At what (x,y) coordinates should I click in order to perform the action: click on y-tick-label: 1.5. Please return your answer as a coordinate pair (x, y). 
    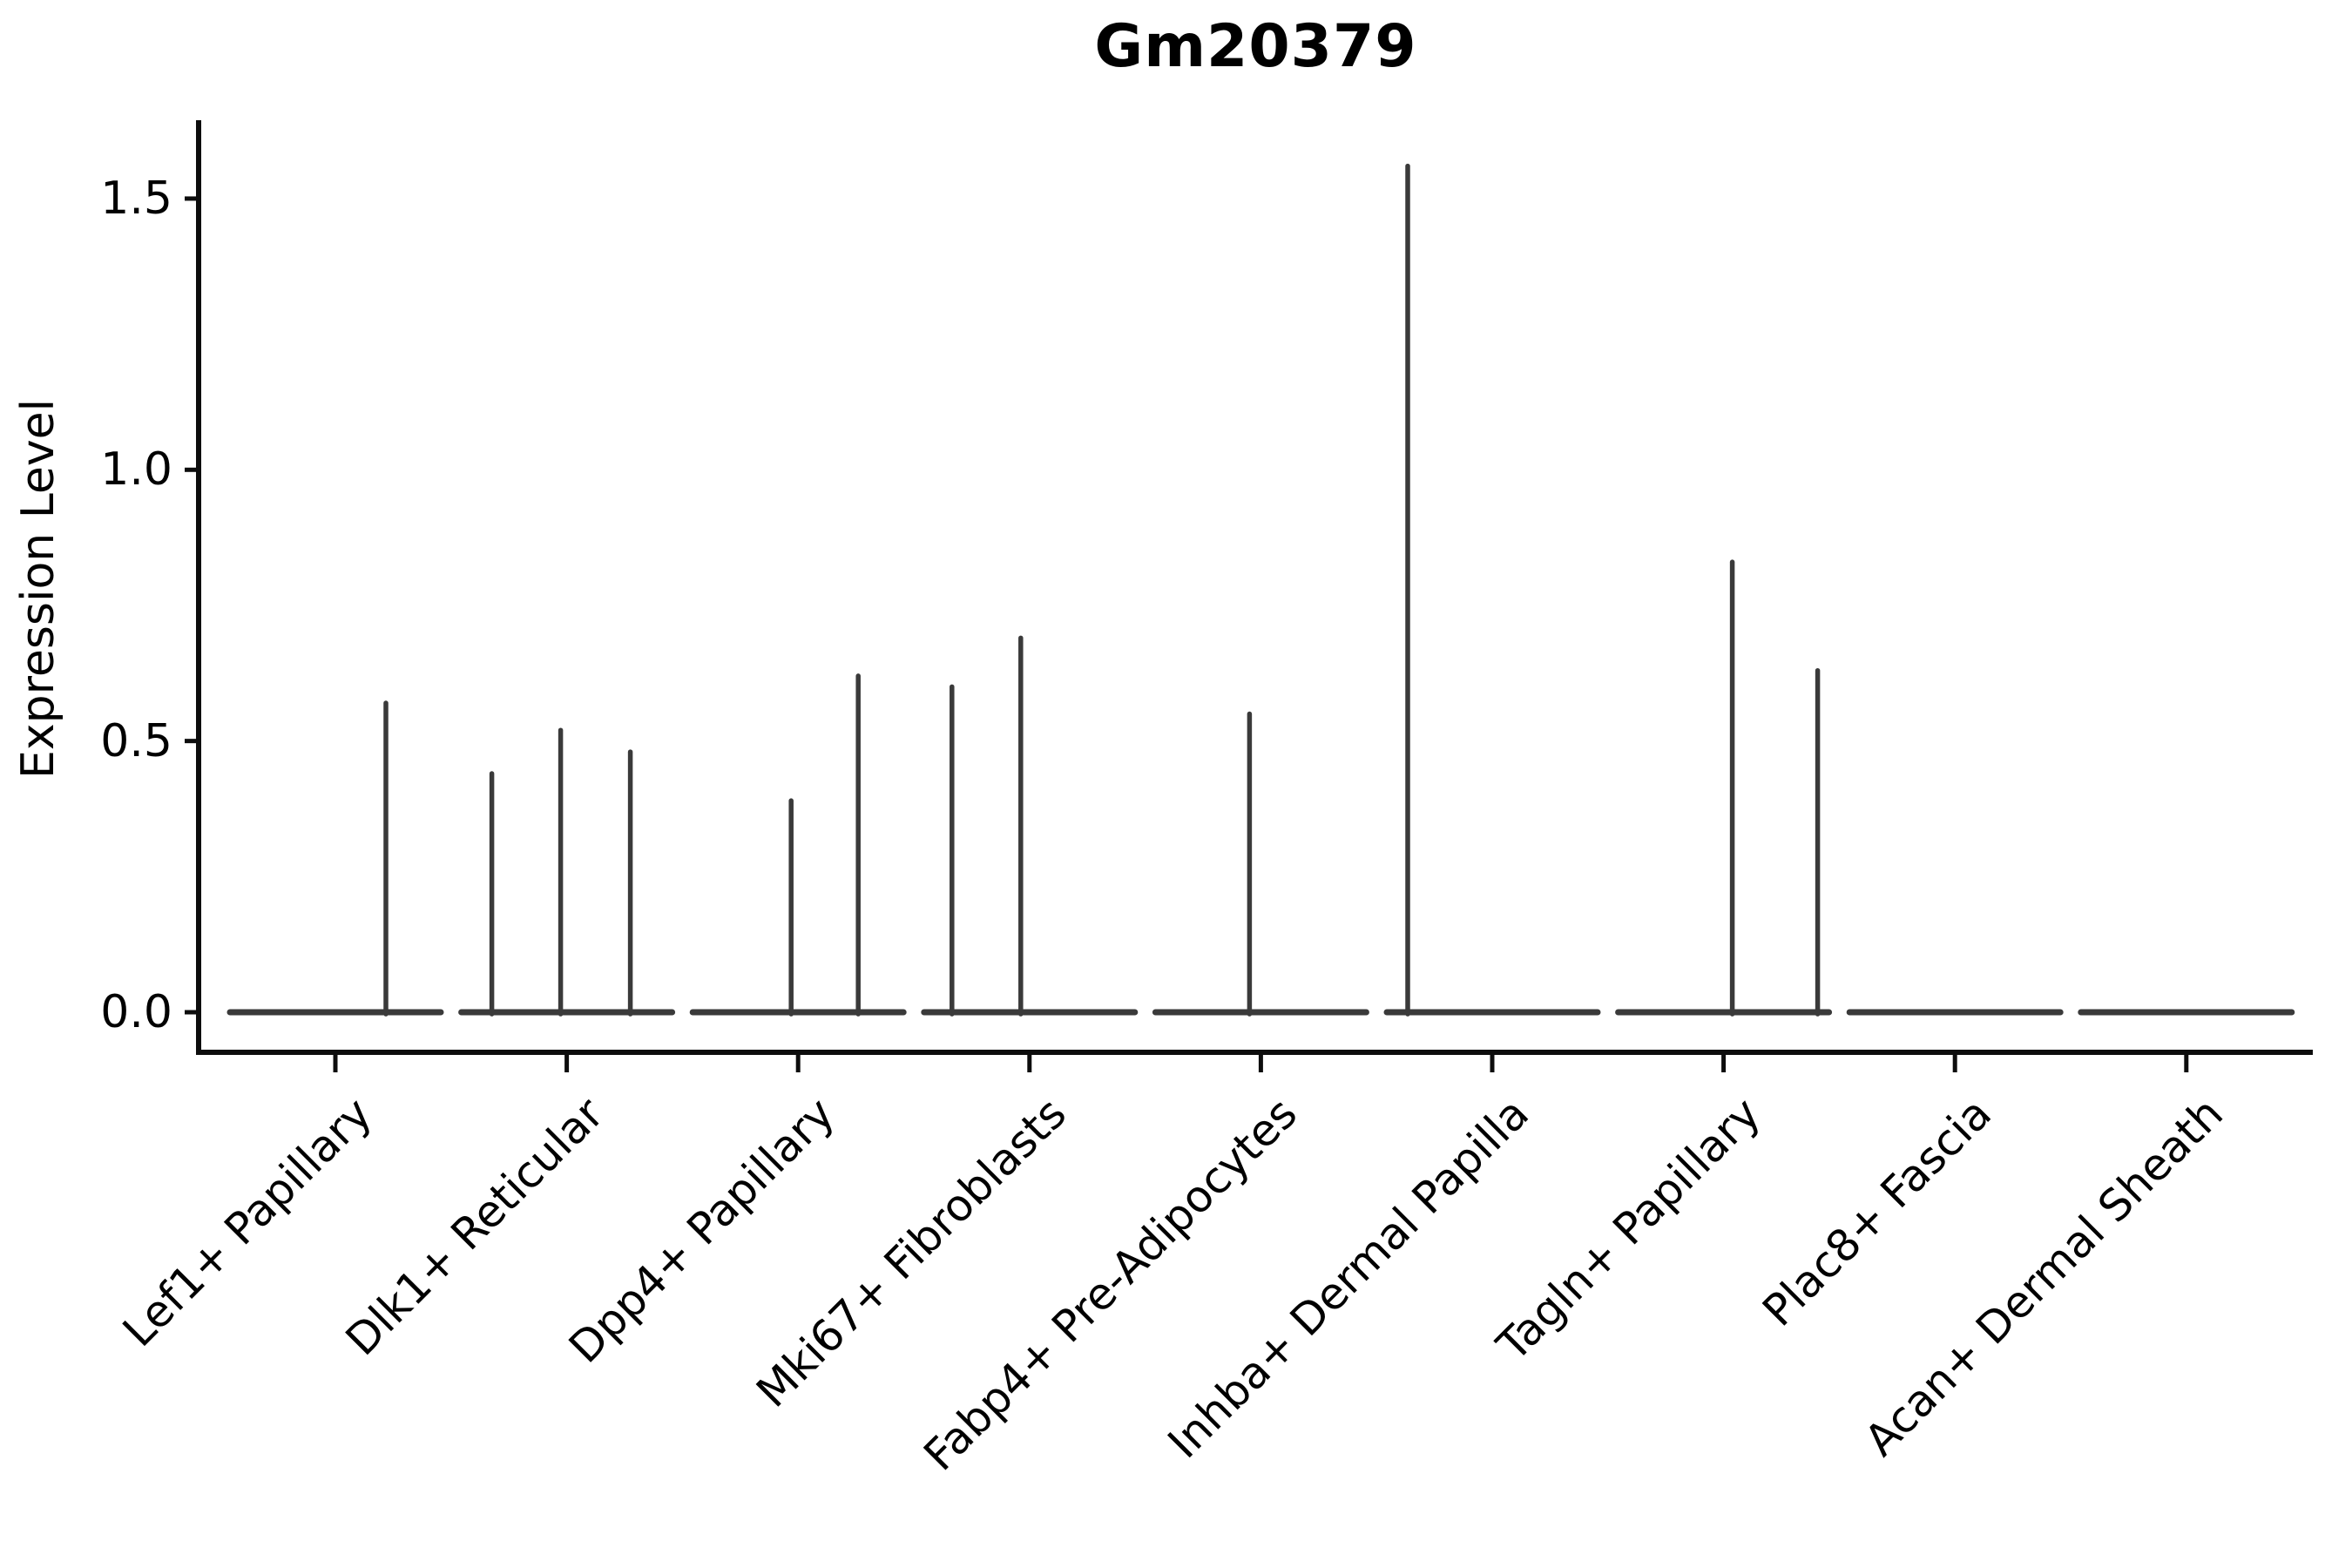
    Looking at the image, I should click on (136, 198).